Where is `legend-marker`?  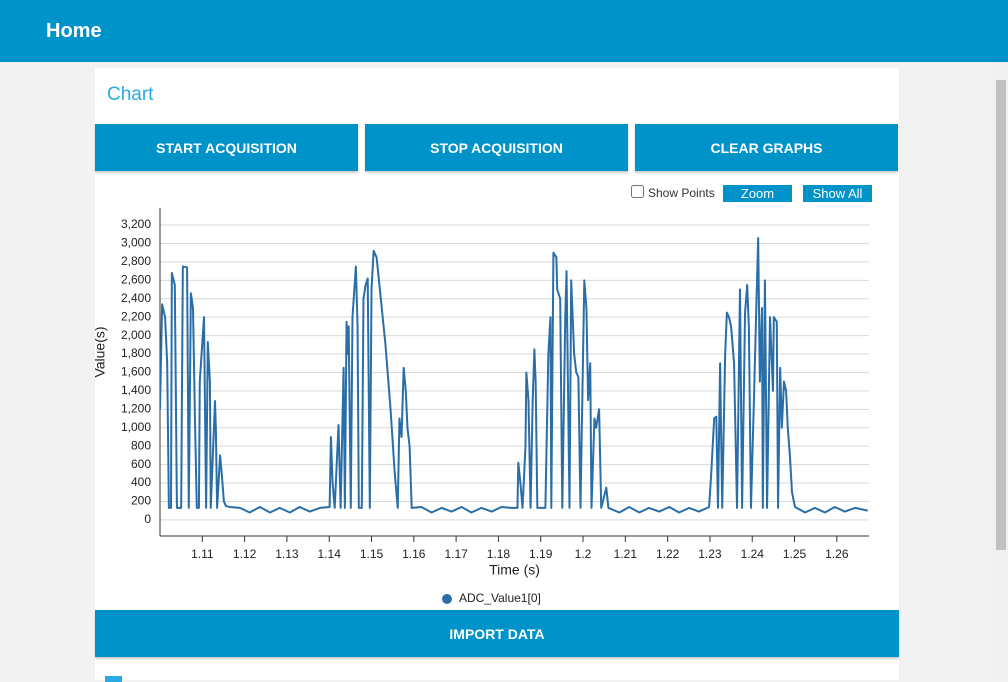 legend-marker is located at coordinates (447, 599).